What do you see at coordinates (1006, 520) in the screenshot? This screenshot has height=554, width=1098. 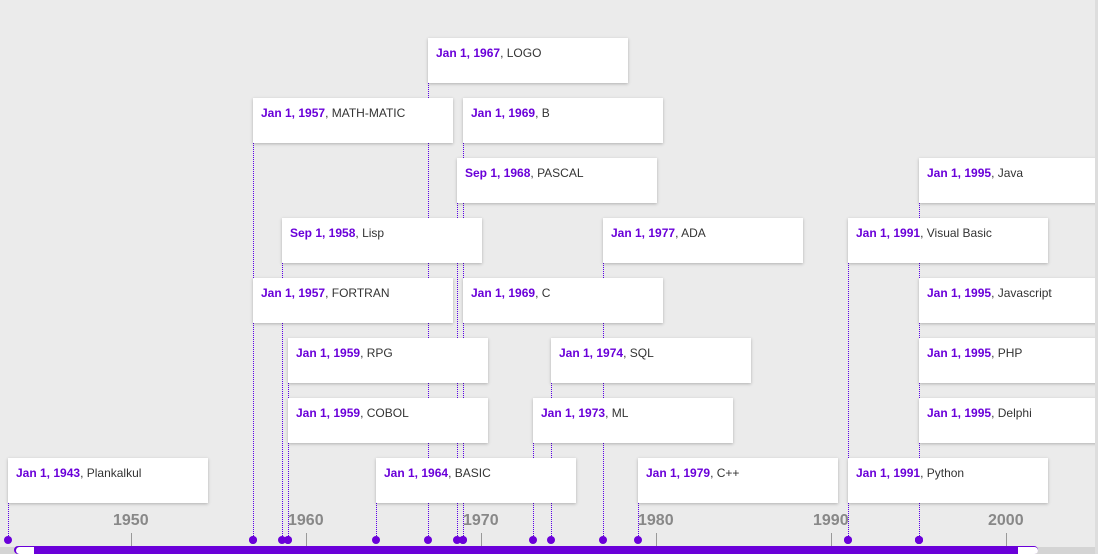 I see `axis-year-label: 2000` at bounding box center [1006, 520].